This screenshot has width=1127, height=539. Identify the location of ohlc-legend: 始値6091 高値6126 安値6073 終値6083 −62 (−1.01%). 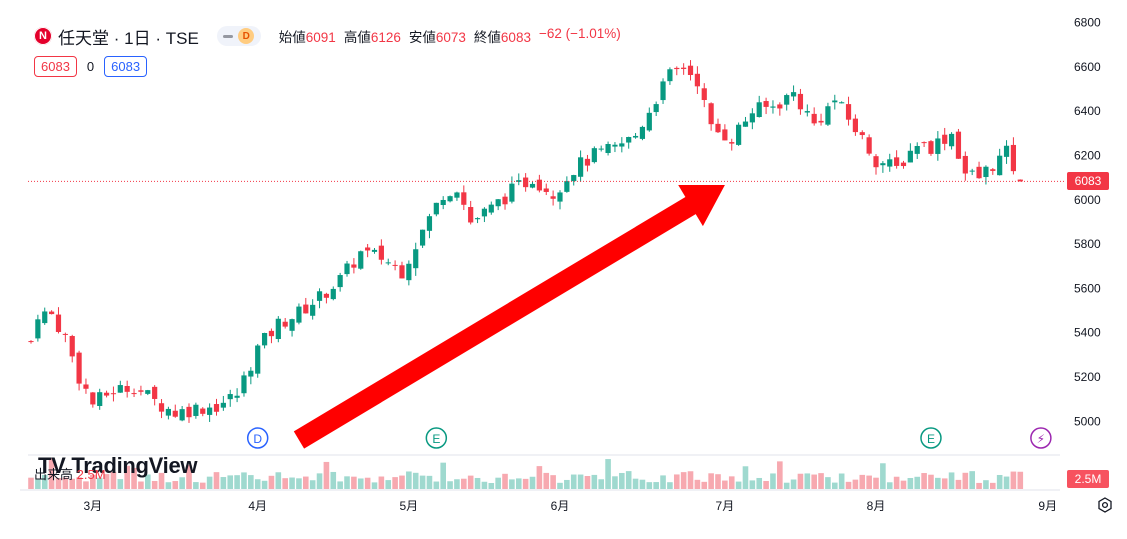
(450, 36).